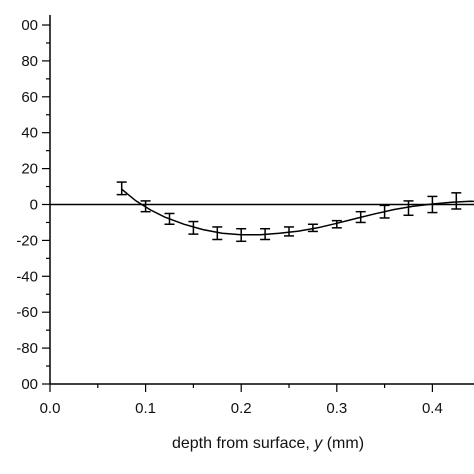 This screenshot has width=474, height=474. Describe the element at coordinates (432, 408) in the screenshot. I see `x-tick-label: 0.4` at that location.